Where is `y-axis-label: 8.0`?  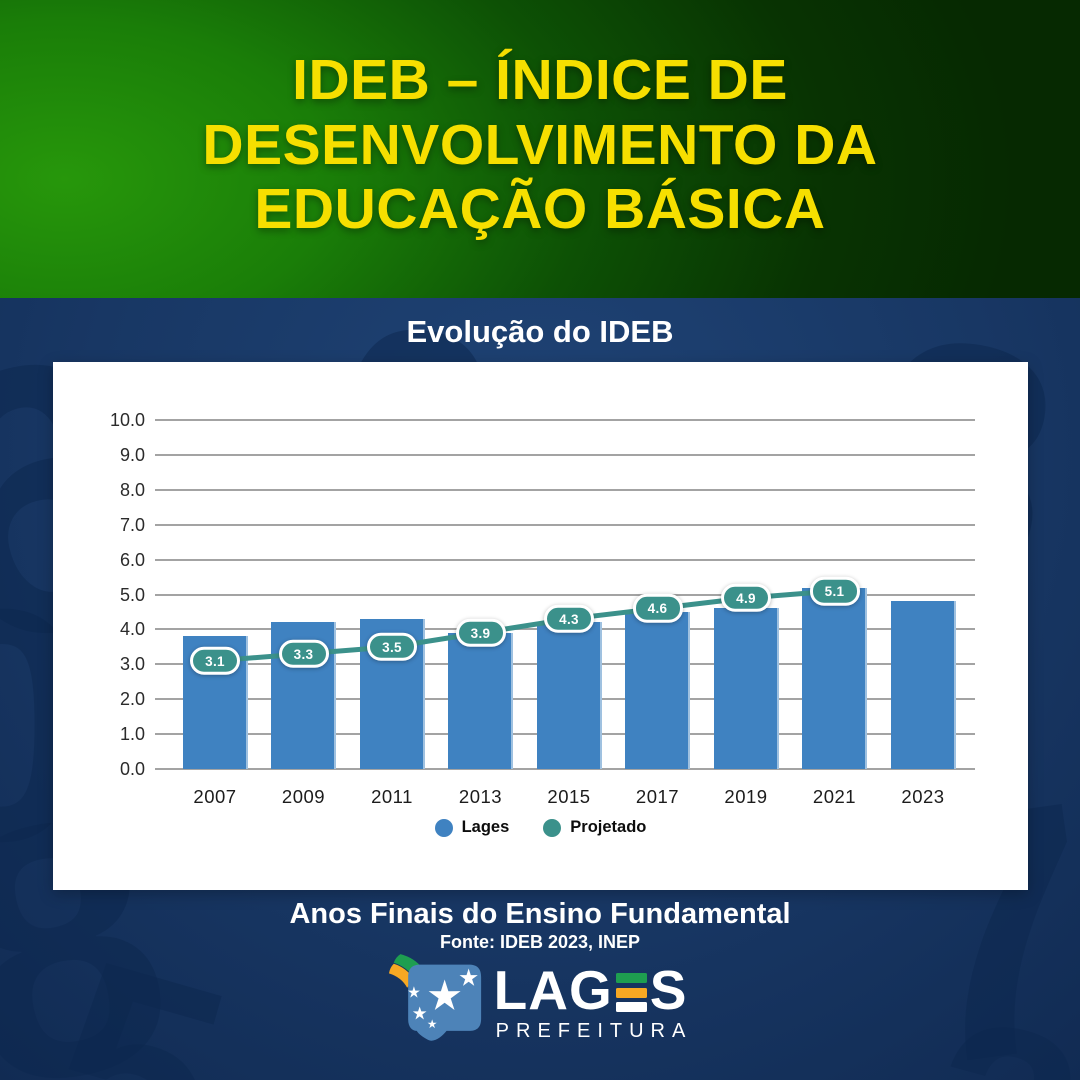 y-axis-label: 8.0 is located at coordinates (132, 489).